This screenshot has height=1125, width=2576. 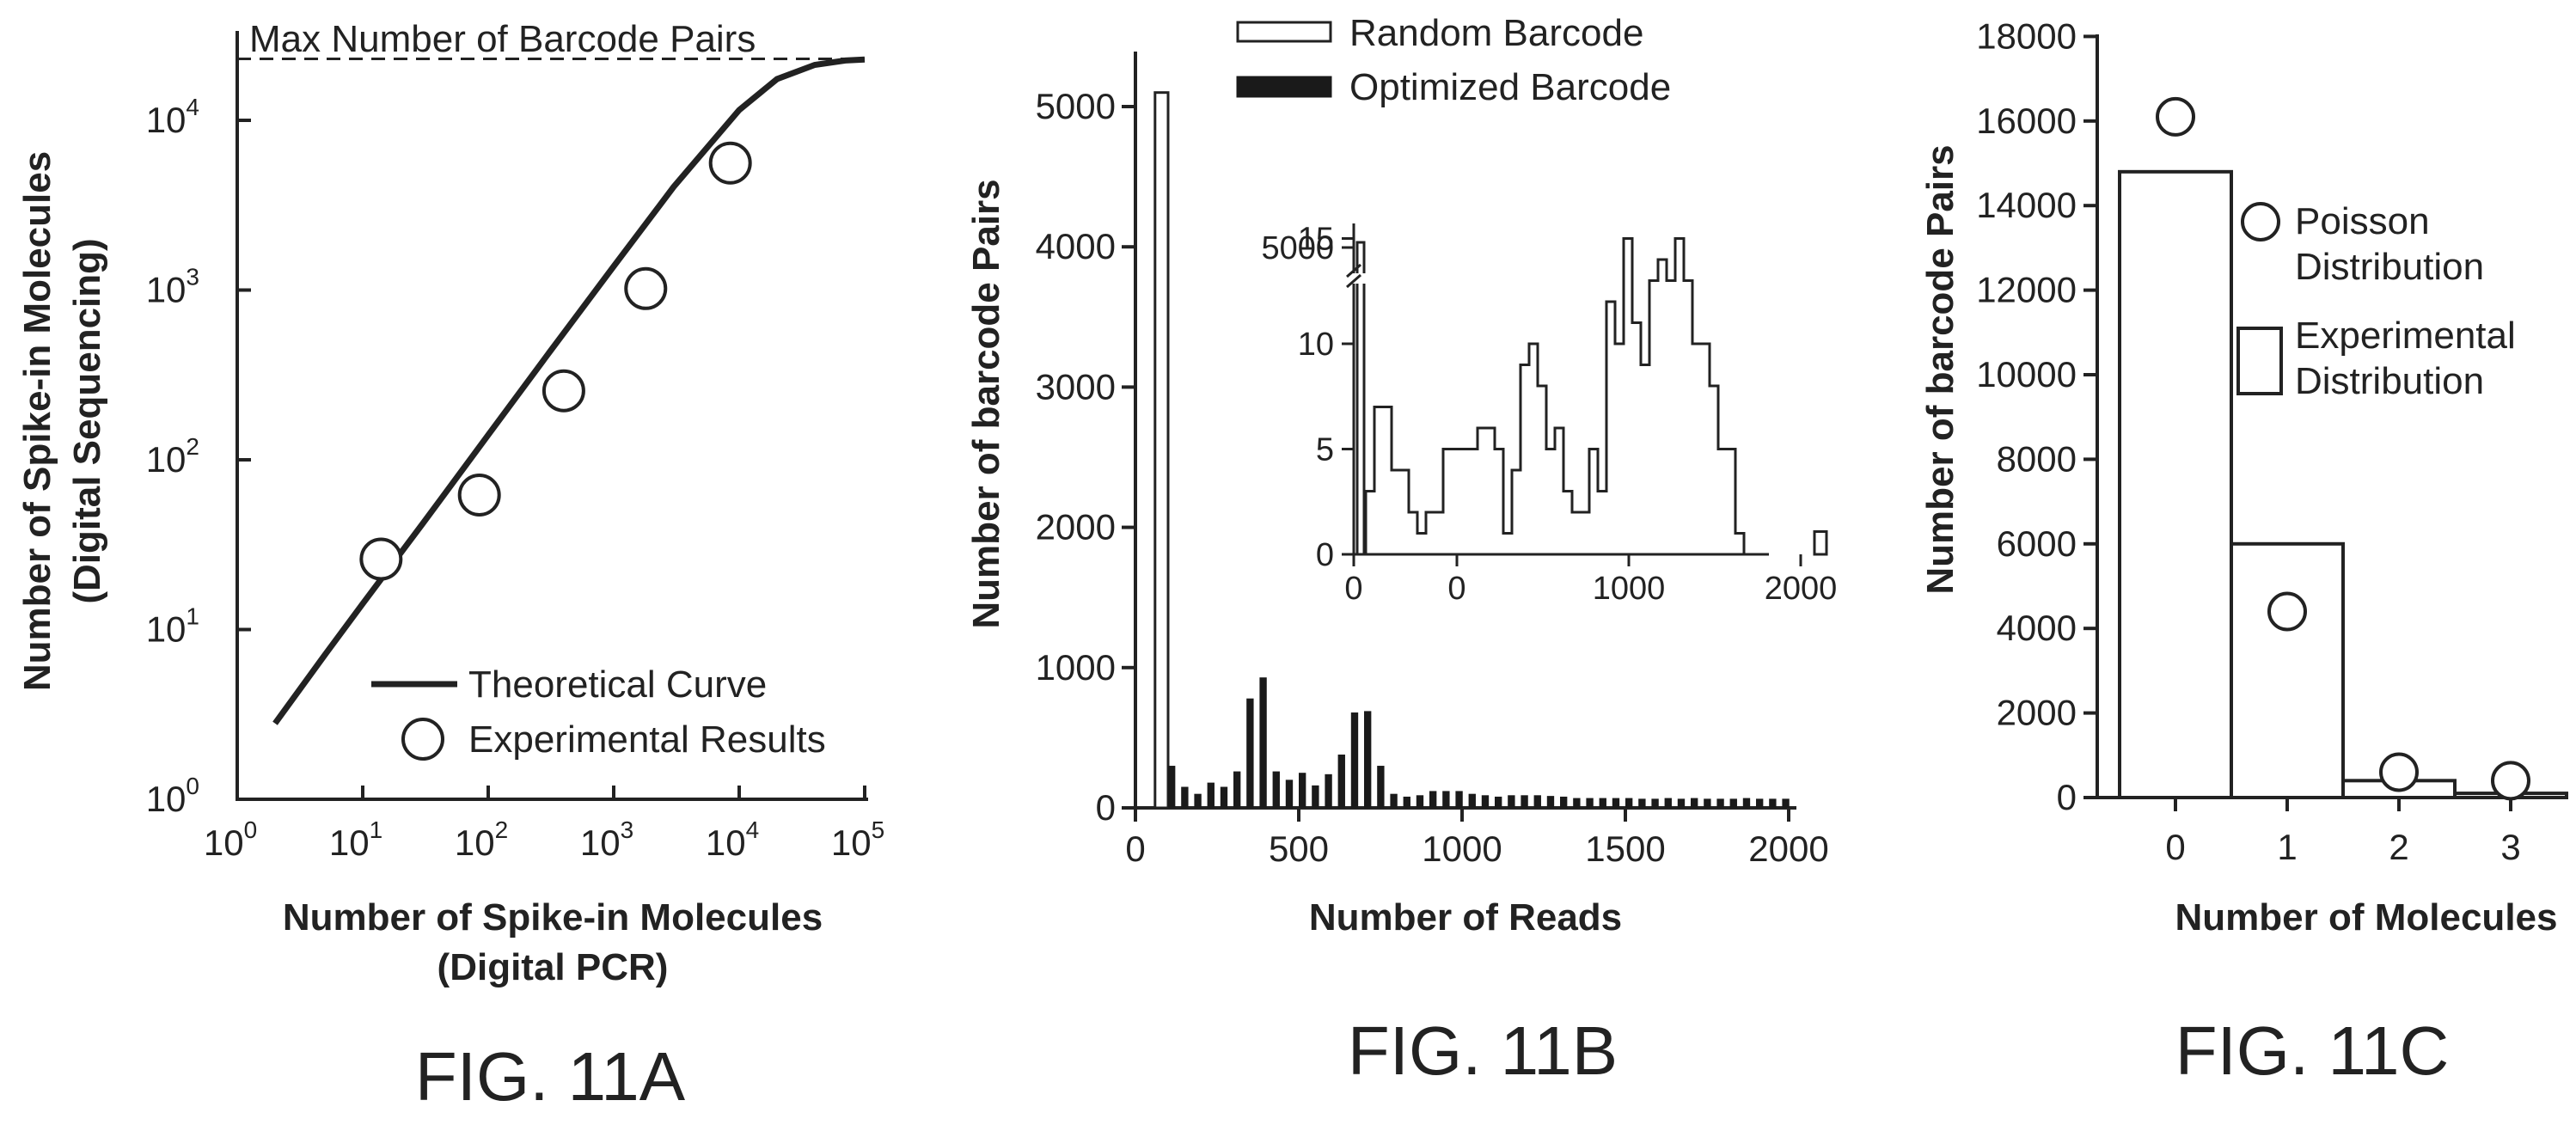 I want to click on legend-random-barcode: Random Barcode, so click(x=1496, y=33).